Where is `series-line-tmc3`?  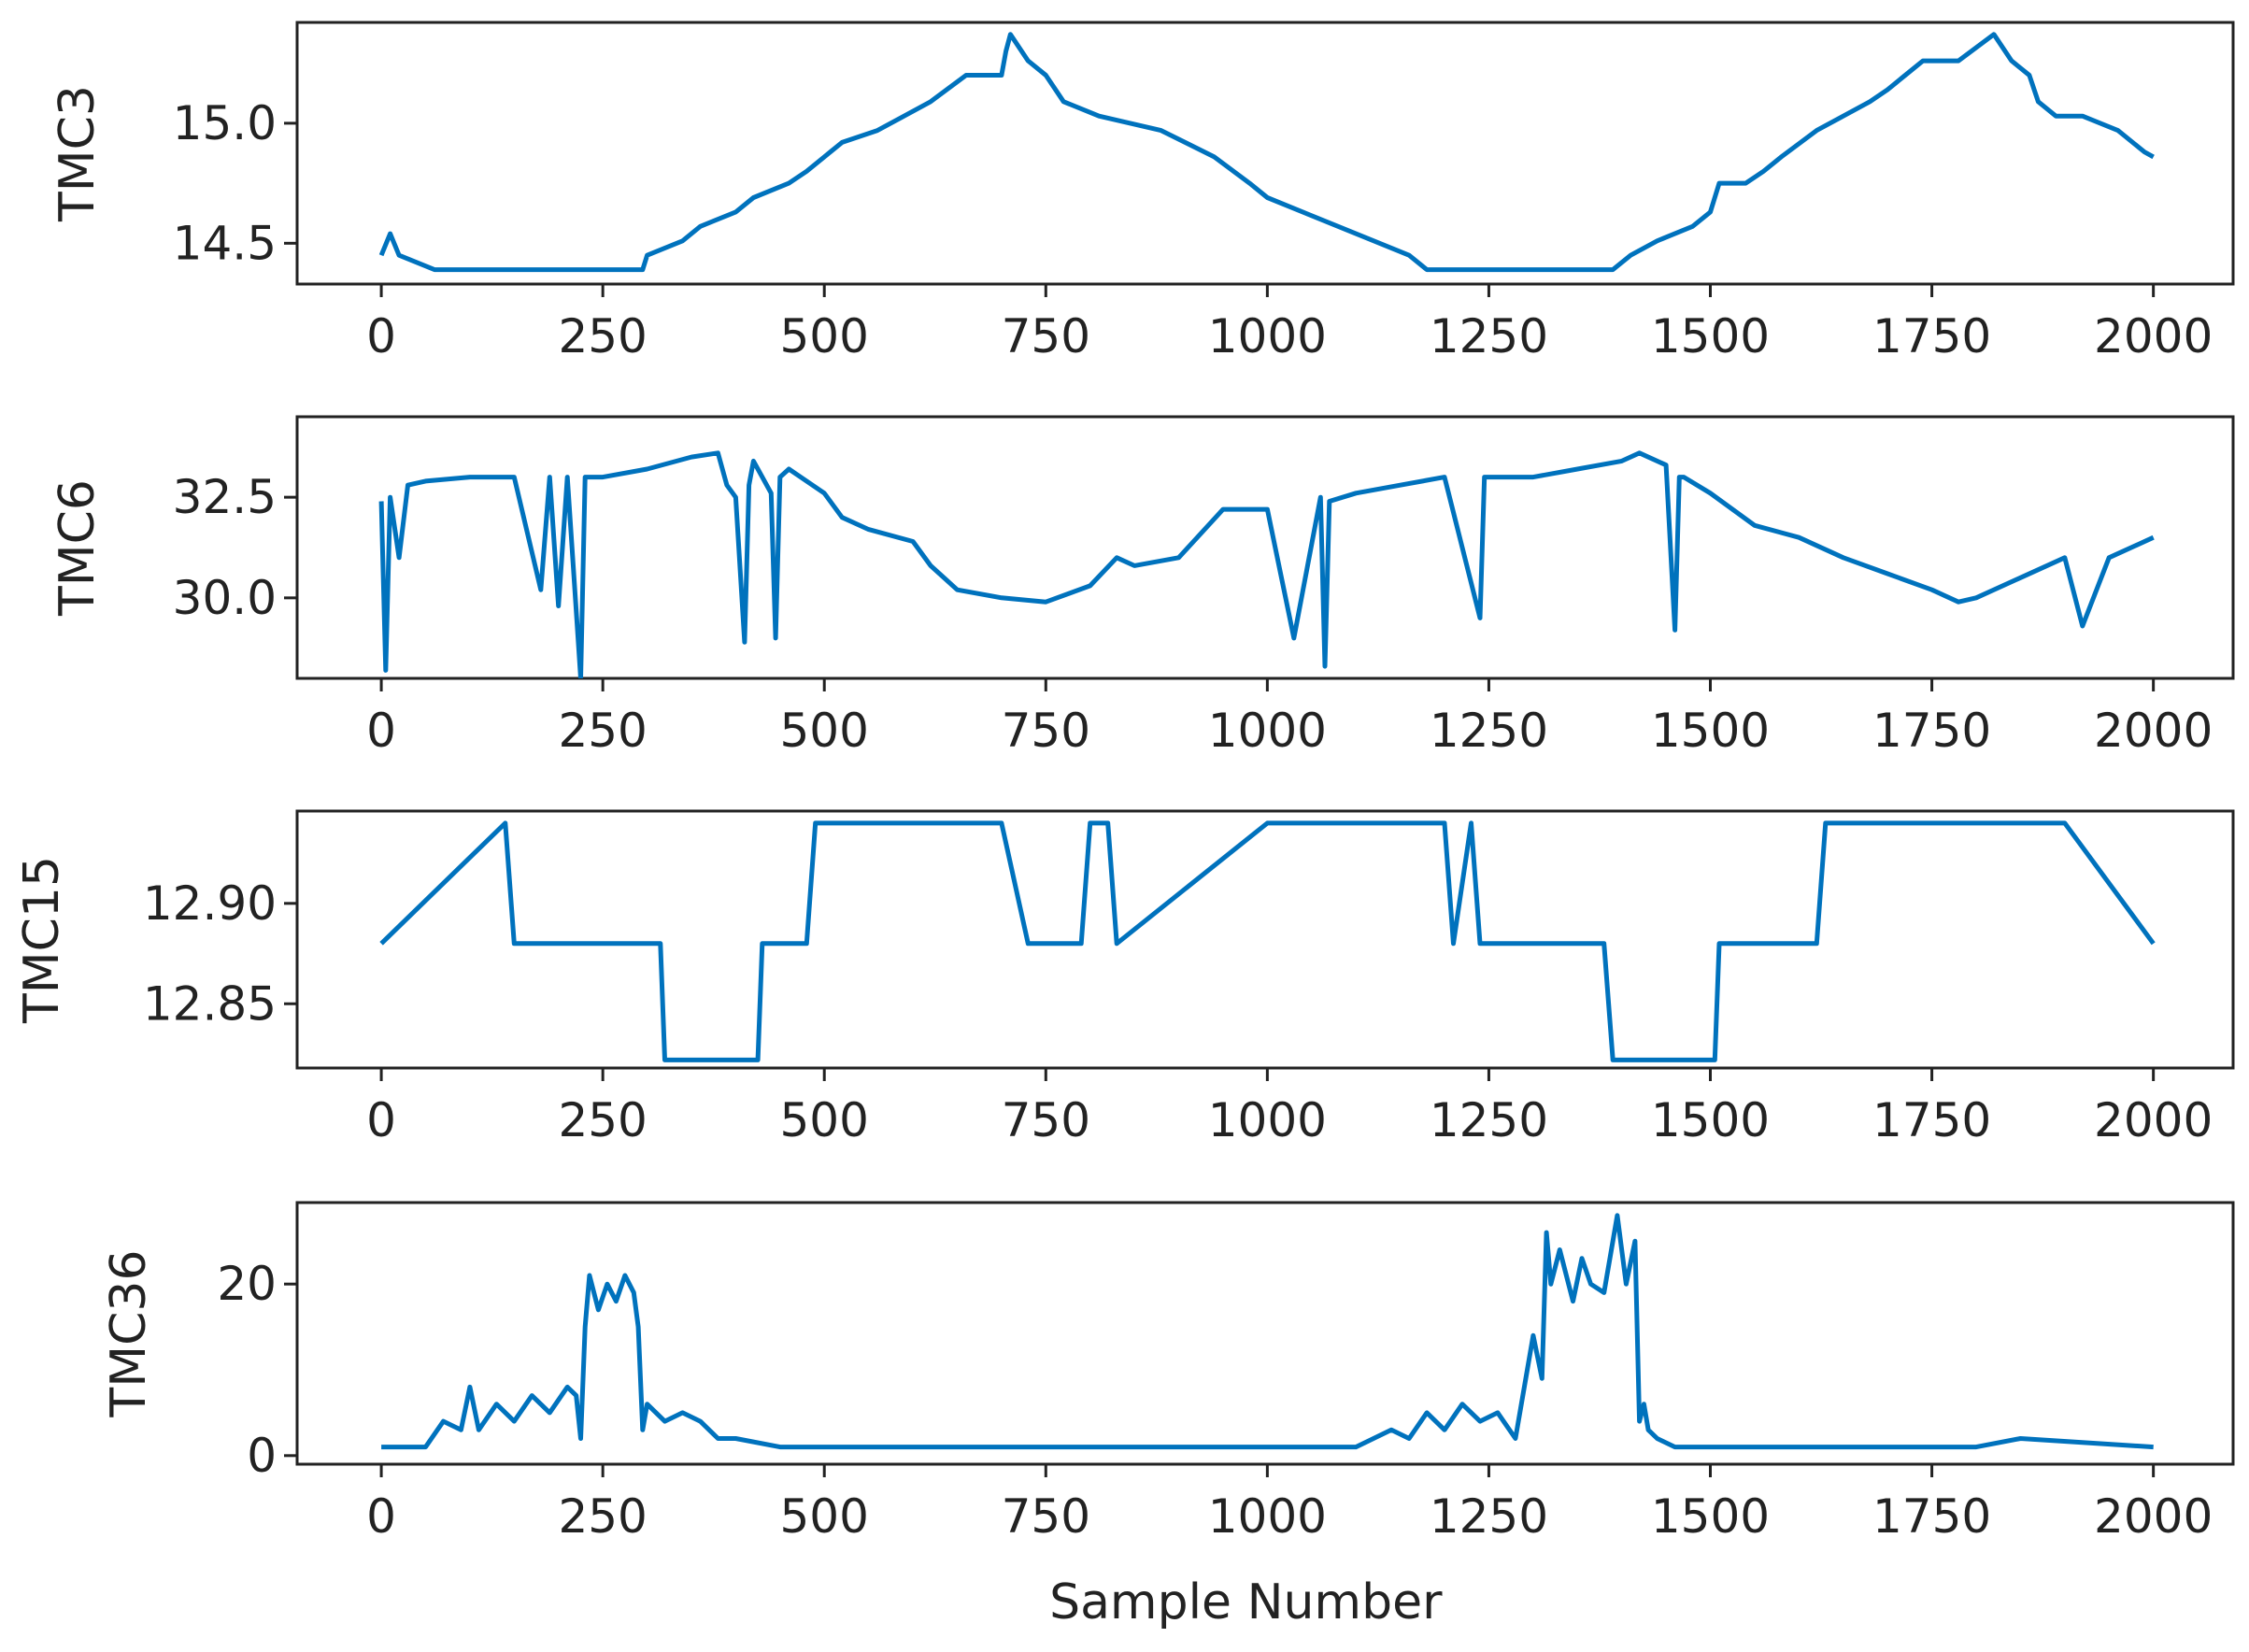 series-line-tmc3 is located at coordinates (1266, 152).